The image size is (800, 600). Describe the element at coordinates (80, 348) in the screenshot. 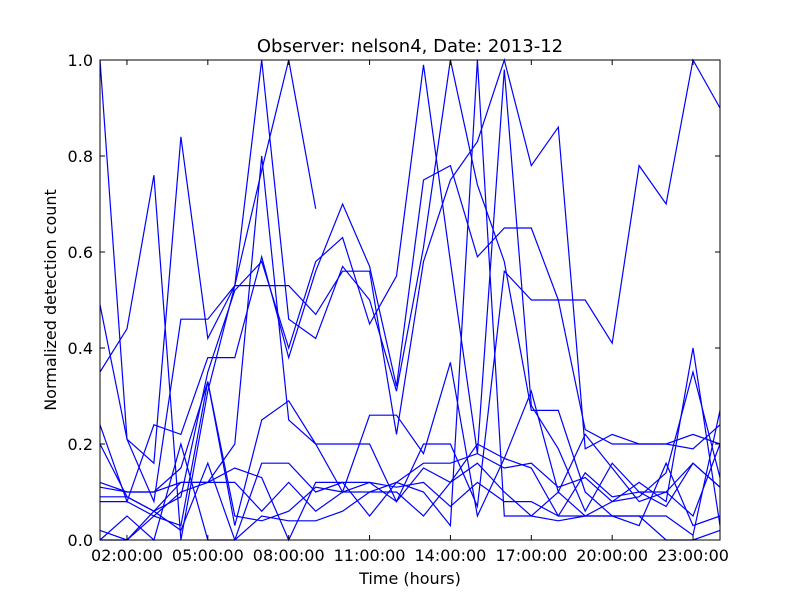

I see `y-tick-label: 0.4` at that location.